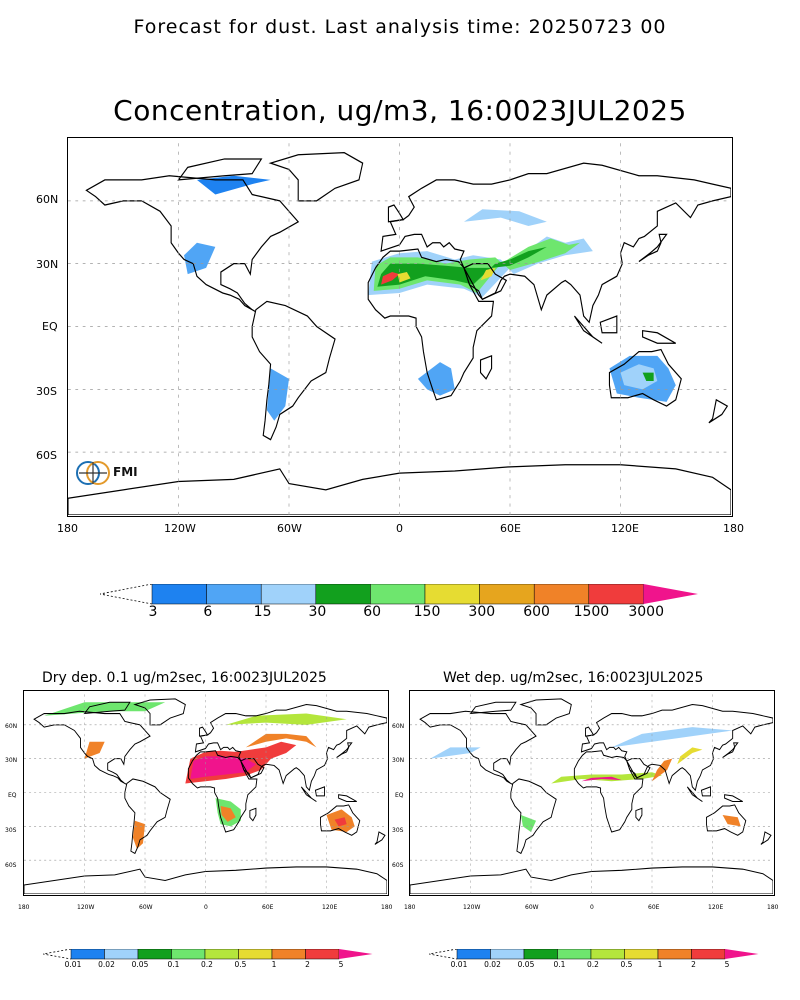 This screenshot has height=1000, width=800. I want to click on dry-colorbar-label: 2, so click(307, 964).